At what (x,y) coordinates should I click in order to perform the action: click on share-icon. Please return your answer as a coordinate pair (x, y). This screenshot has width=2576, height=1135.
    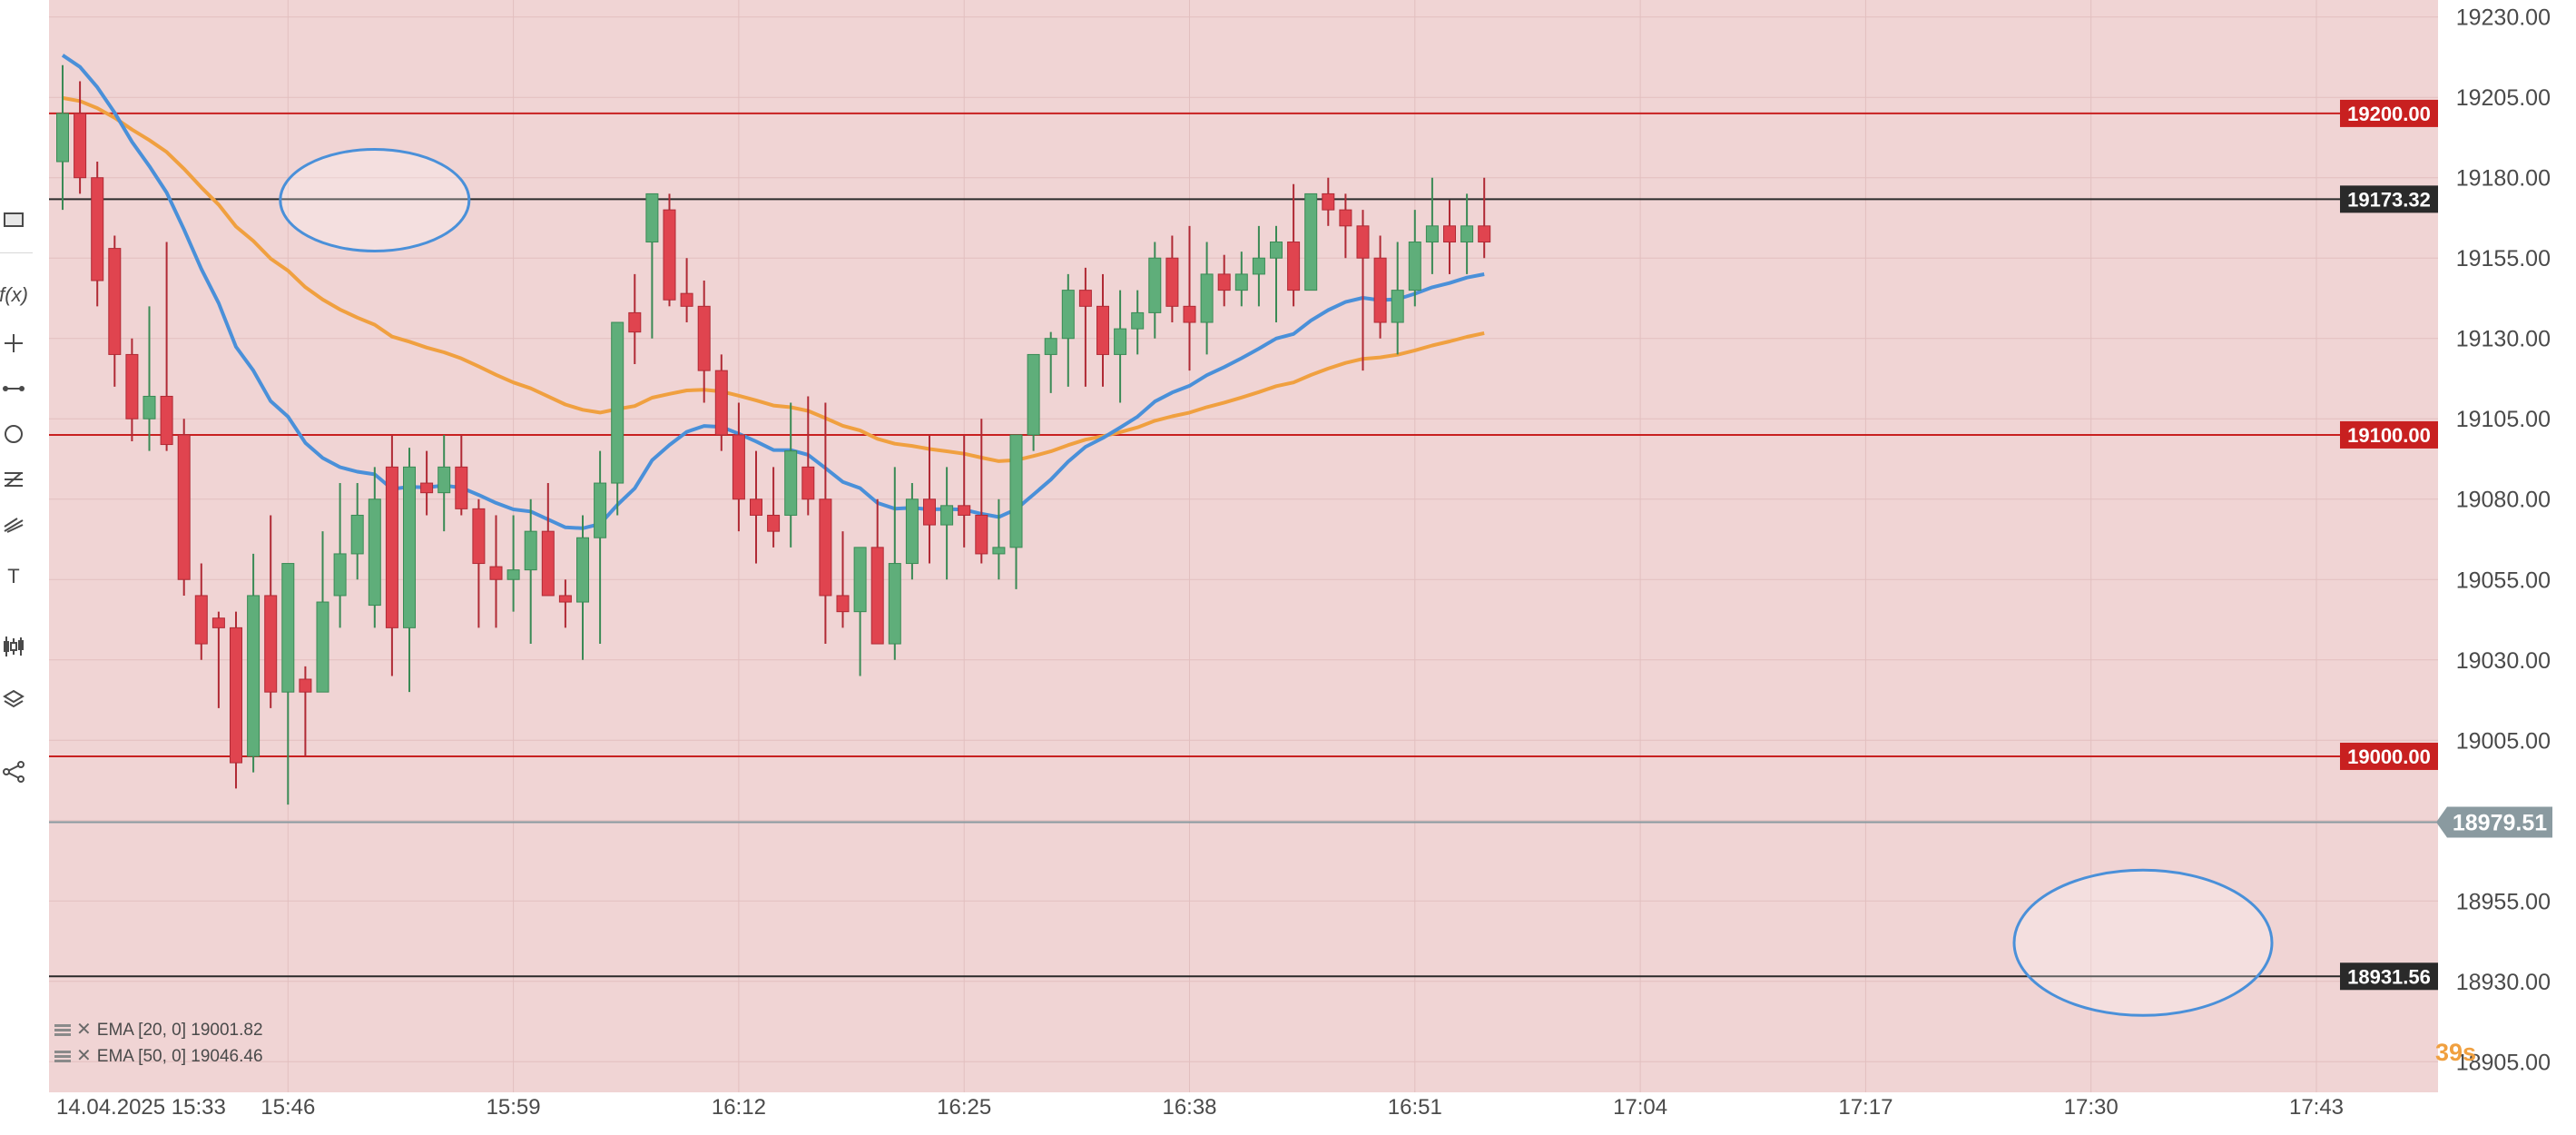
    Looking at the image, I should click on (13, 771).